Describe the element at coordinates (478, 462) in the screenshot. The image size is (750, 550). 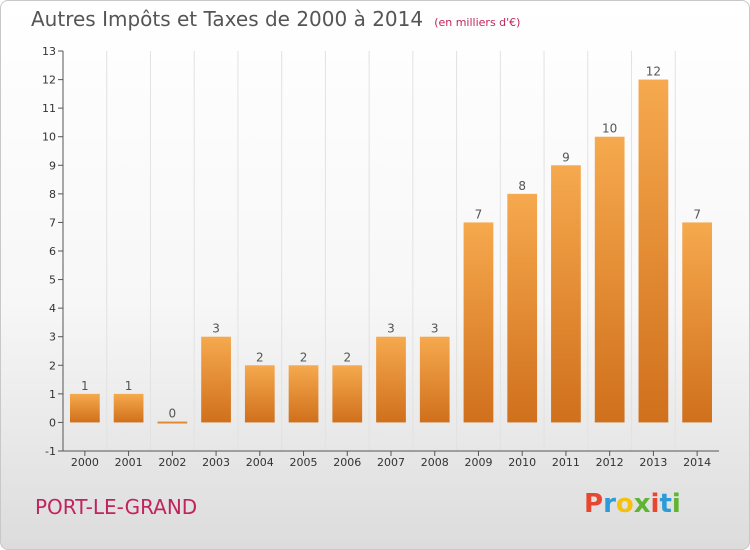
I see `x-tick-label: 2009` at that location.